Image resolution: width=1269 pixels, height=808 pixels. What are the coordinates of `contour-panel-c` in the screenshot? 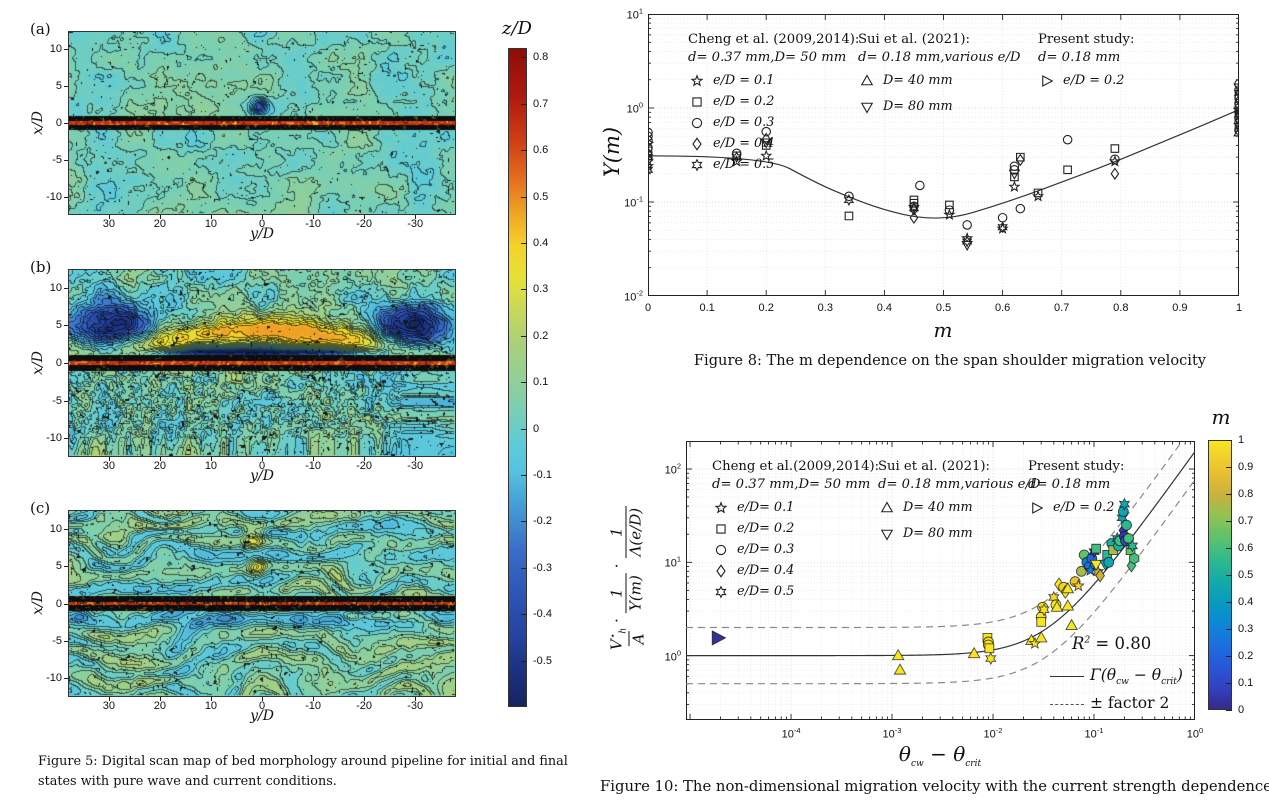 It's located at (262, 603).